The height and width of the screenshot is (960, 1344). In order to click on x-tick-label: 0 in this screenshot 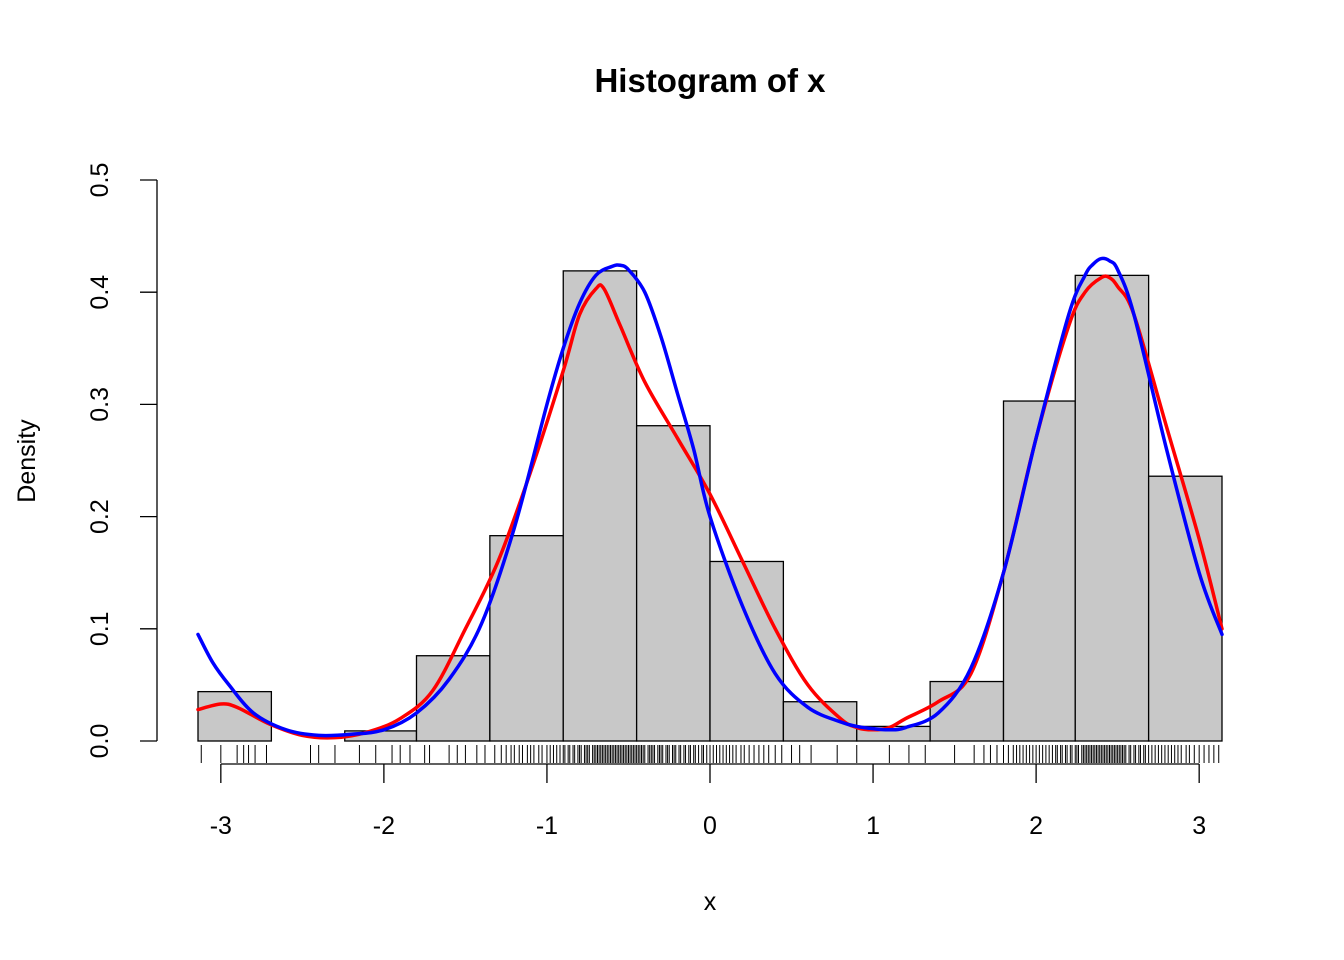, I will do `click(710, 826)`.